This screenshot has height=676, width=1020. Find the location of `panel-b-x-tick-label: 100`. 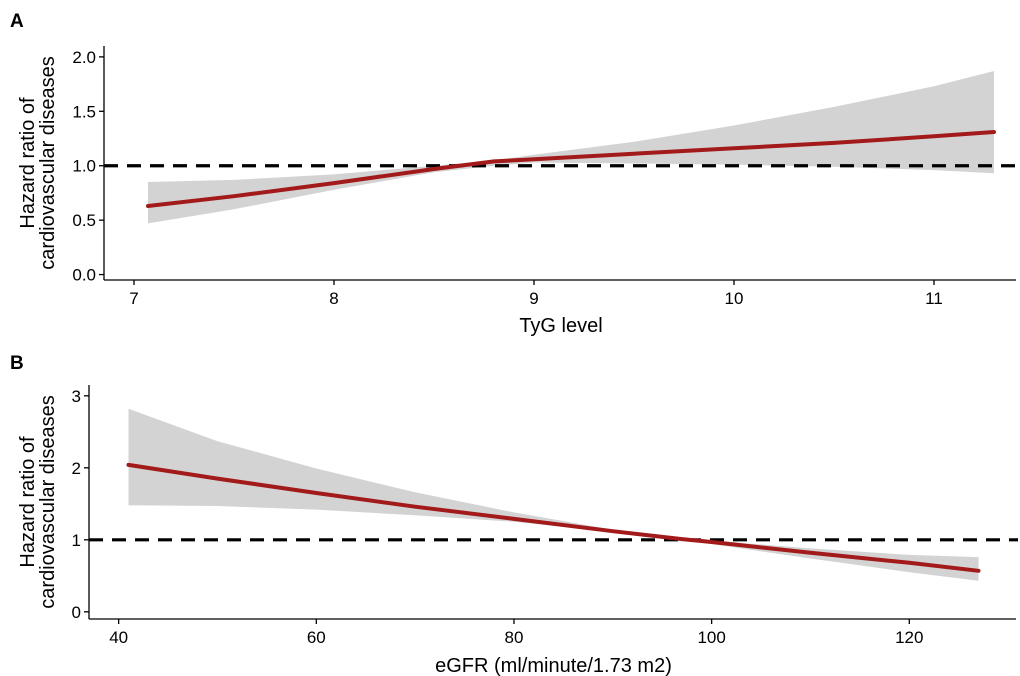

panel-b-x-tick-label: 100 is located at coordinates (711, 637).